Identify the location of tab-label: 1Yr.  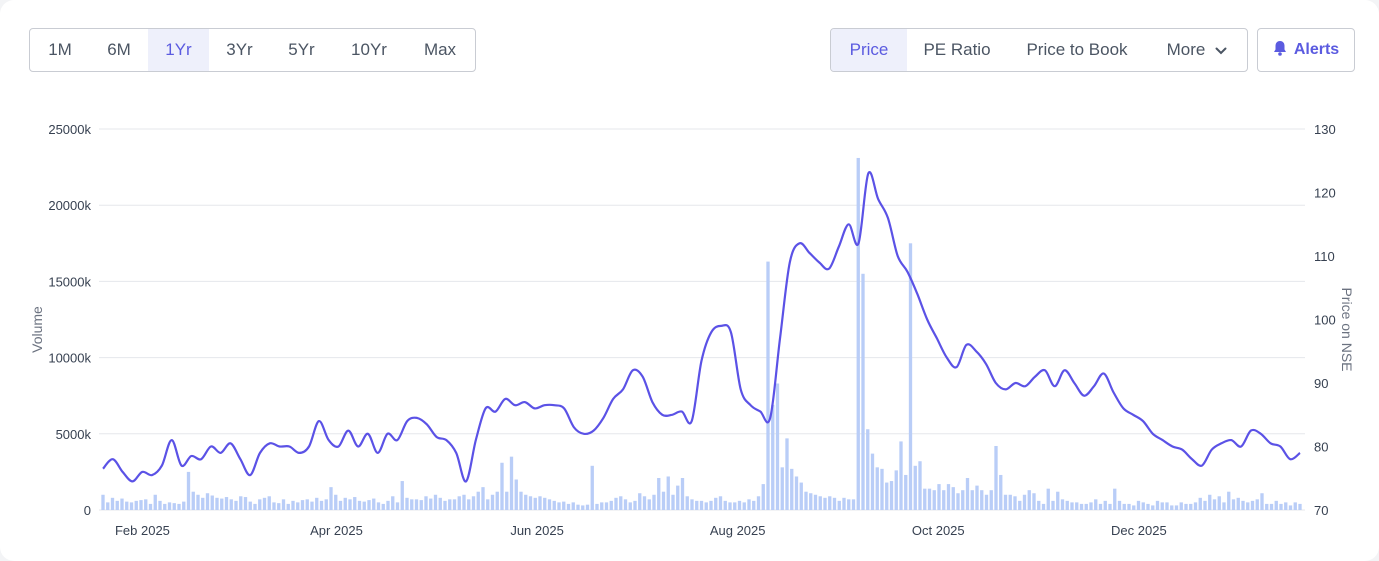
(178, 49).